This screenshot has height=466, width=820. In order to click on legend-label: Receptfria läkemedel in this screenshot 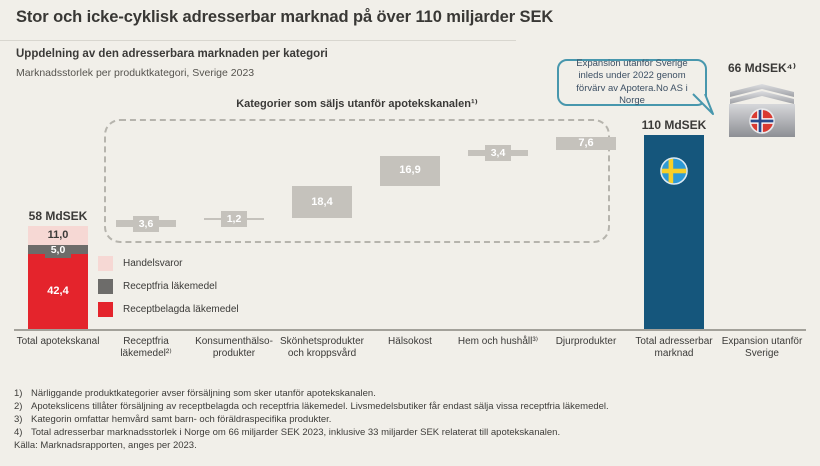, I will do `click(170, 286)`.